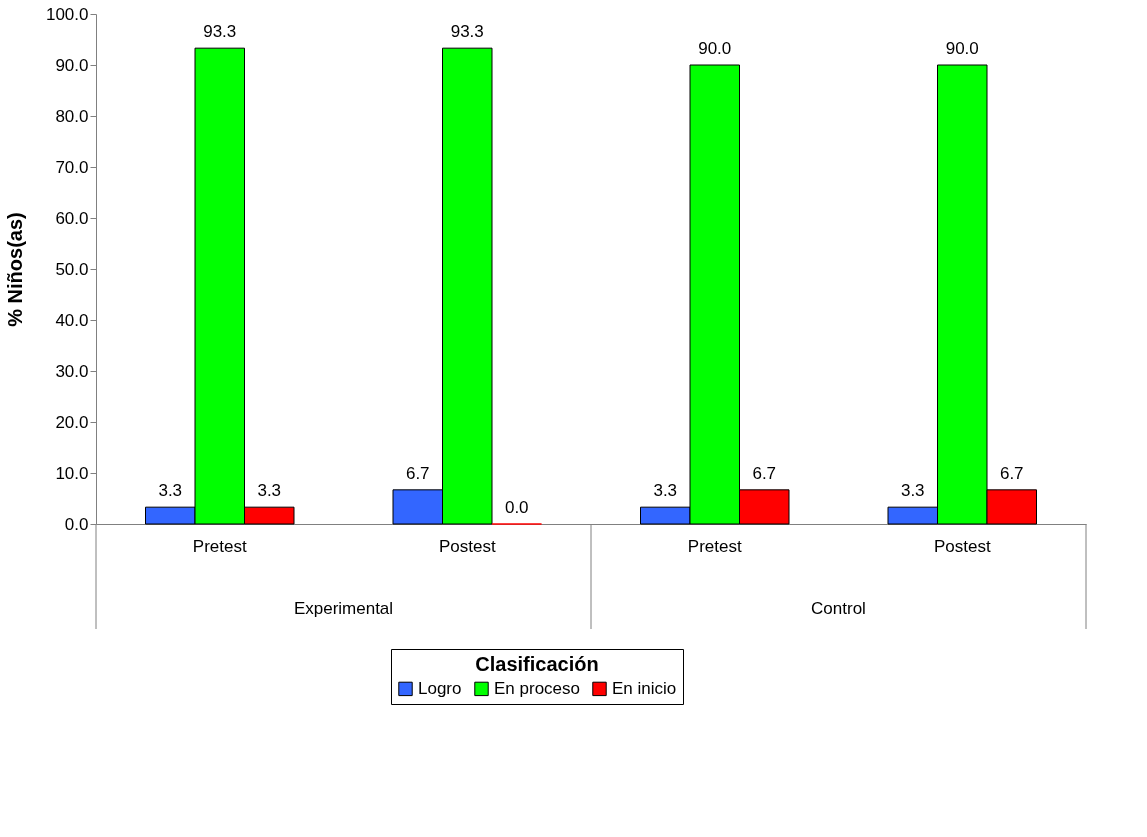 The height and width of the screenshot is (837, 1147). Describe the element at coordinates (72, 218) in the screenshot. I see `y-tick-label: 60.0` at that location.